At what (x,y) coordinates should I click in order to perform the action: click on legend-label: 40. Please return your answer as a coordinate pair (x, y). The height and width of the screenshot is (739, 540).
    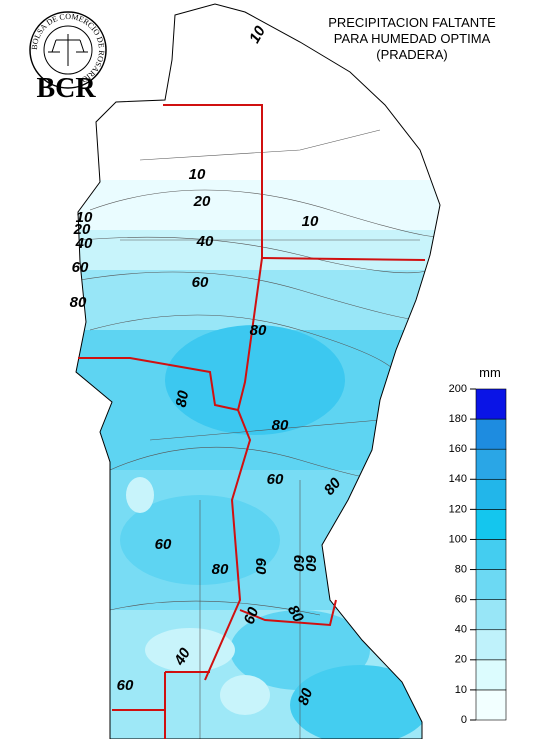
    Looking at the image, I should click on (461, 630).